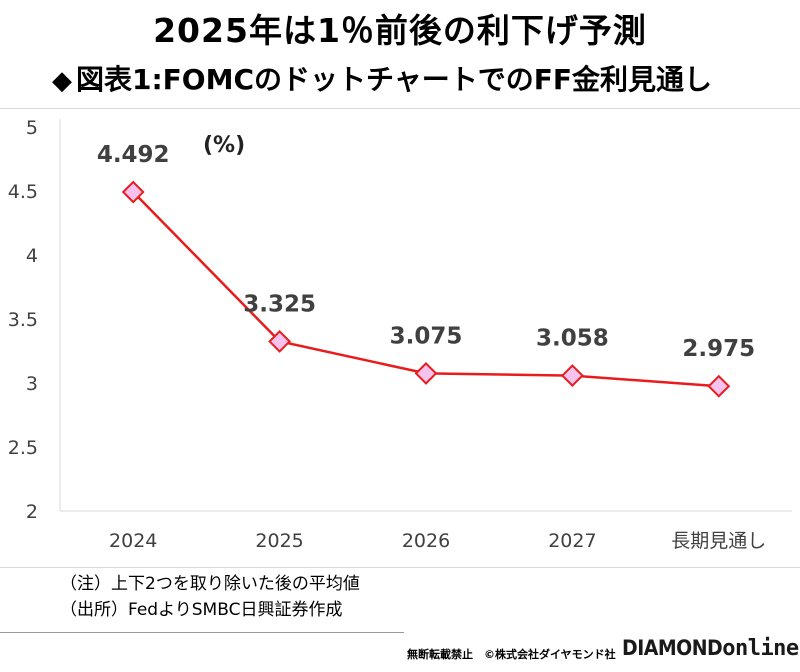  I want to click on x-tick-label: 長期見通し, so click(718, 541).